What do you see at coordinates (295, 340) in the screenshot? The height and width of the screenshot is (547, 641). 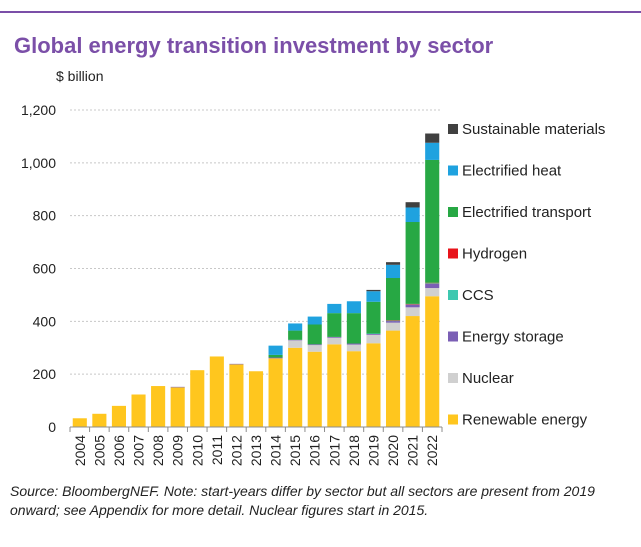 I see `bar-segment-energy-storage-2015` at bounding box center [295, 340].